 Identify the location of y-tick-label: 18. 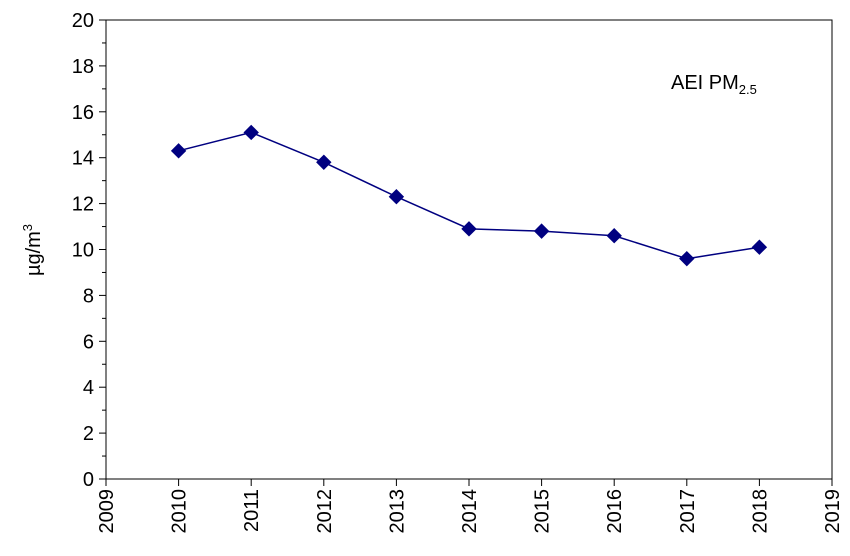
(83, 67).